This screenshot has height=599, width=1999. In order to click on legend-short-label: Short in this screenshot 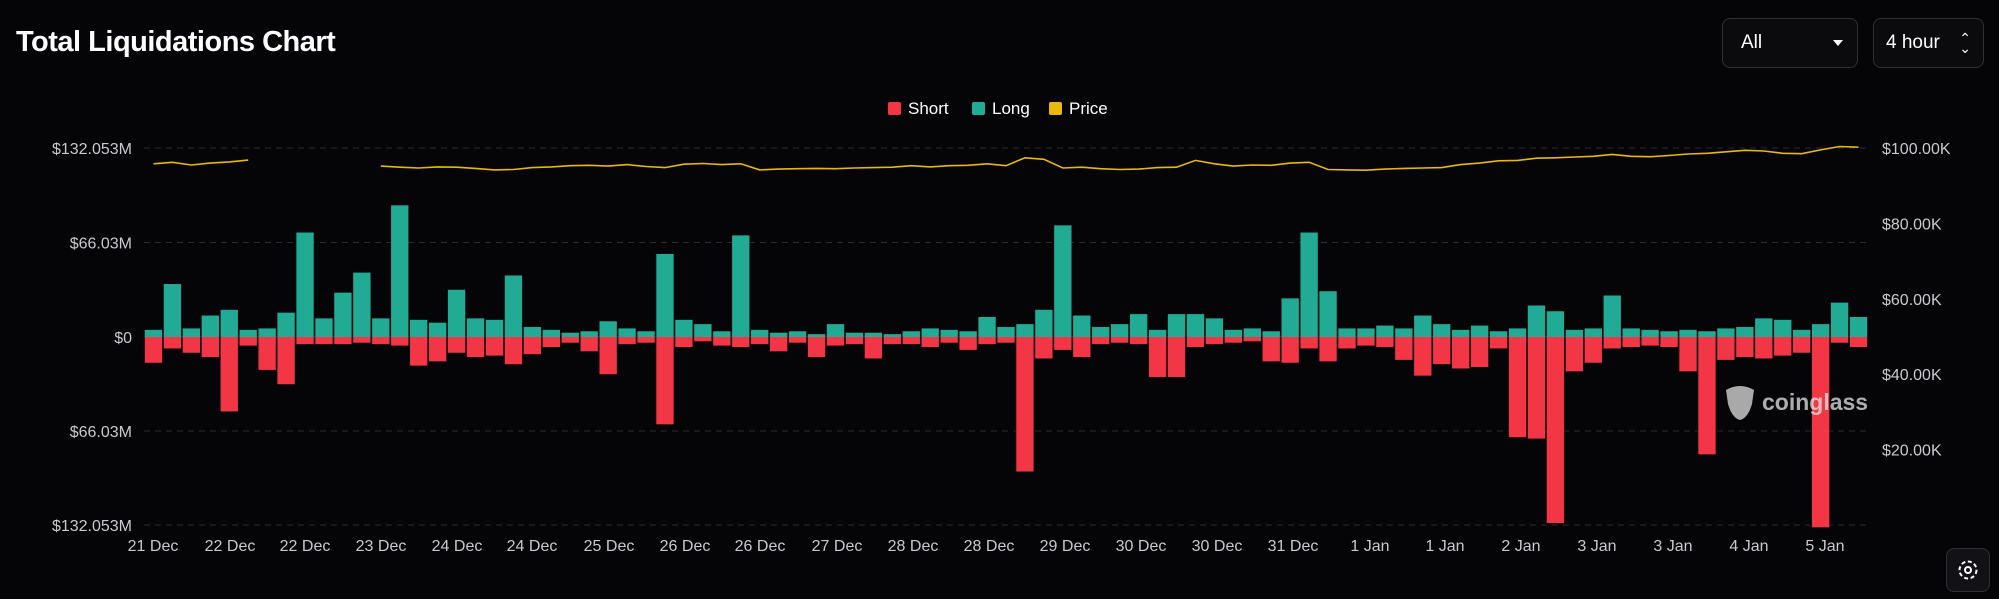, I will do `click(928, 108)`.